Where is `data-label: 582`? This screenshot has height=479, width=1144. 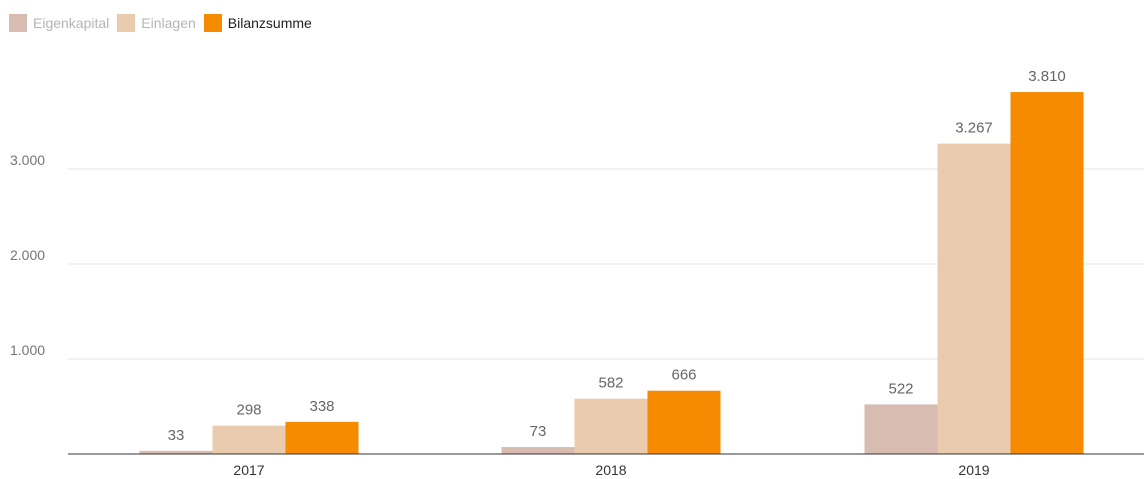 data-label: 582 is located at coordinates (610, 383).